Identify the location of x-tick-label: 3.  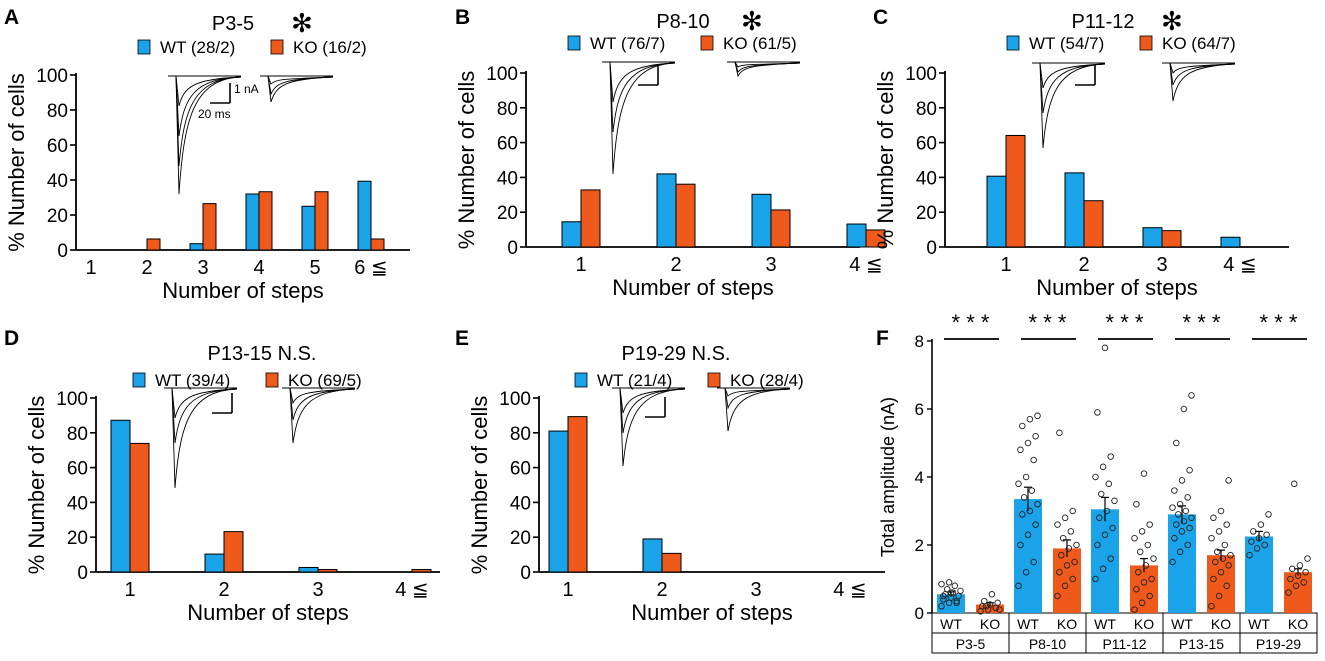
(770, 265).